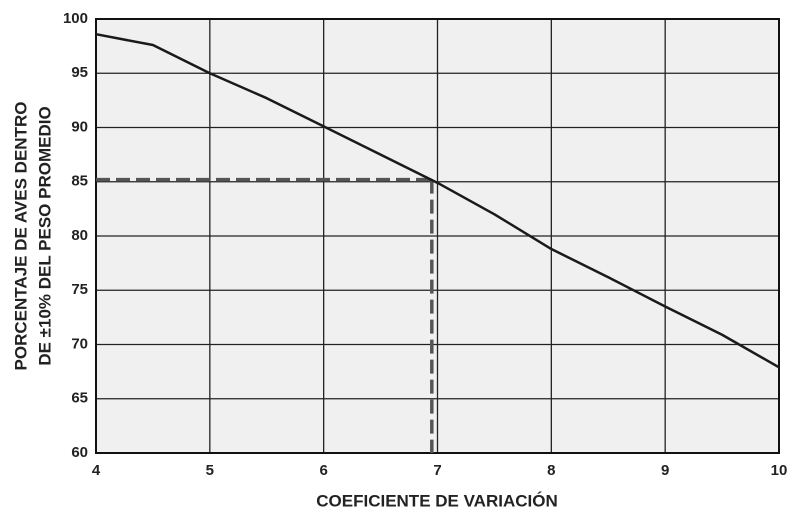 The height and width of the screenshot is (518, 794). I want to click on y-tick-label: 75, so click(79, 289).